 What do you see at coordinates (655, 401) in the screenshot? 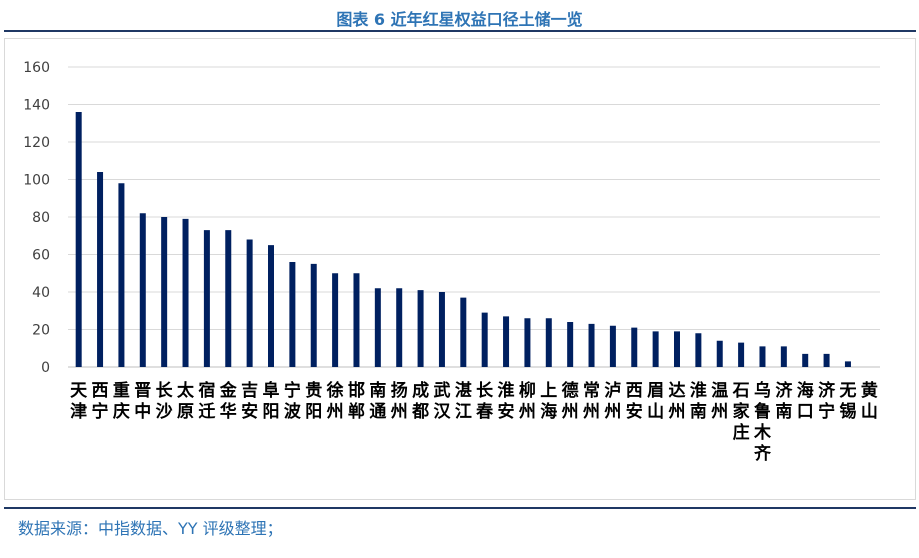
I see `x-tick-label: 眉山` at bounding box center [655, 401].